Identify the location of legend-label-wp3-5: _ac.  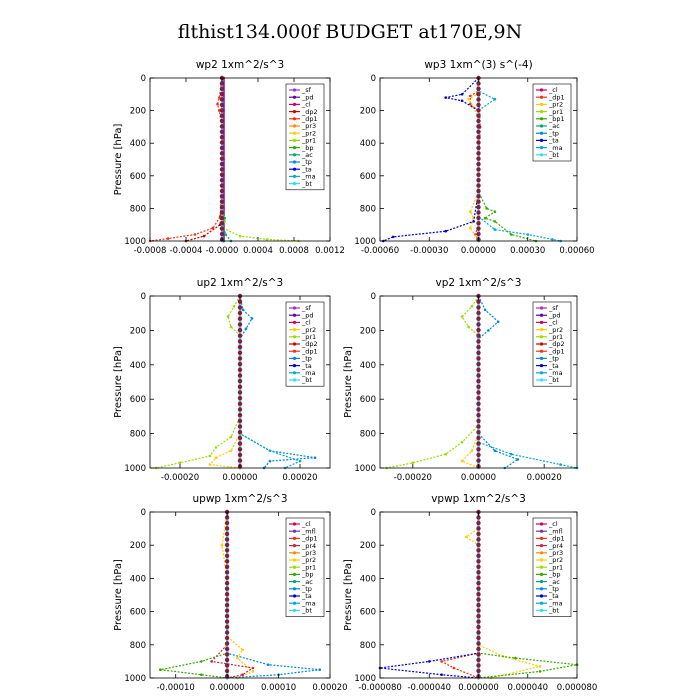
(554, 126).